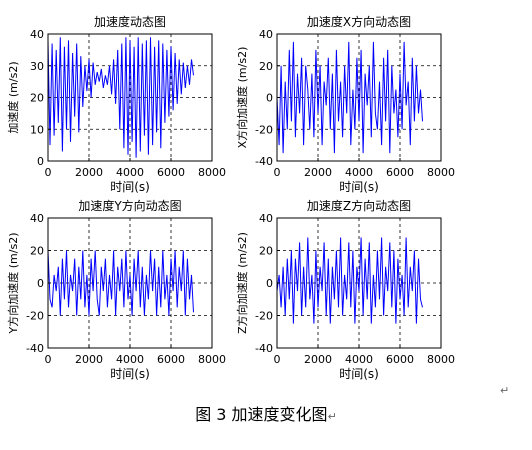 This screenshot has width=532, height=450. What do you see at coordinates (261, 414) in the screenshot?
I see `caption-text: 图 3 加速度变化图` at bounding box center [261, 414].